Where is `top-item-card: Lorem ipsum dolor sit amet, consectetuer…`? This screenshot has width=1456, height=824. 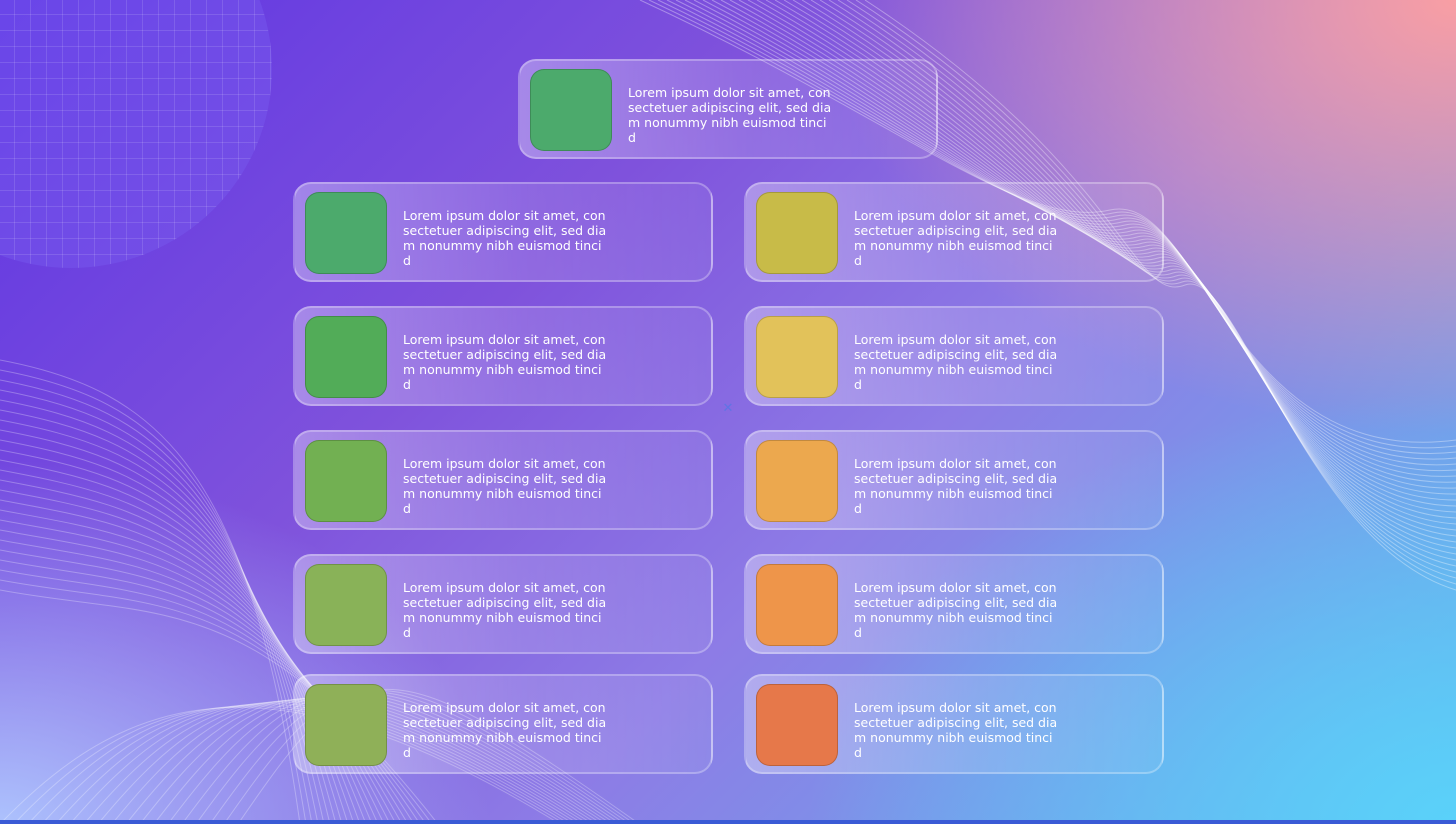 top-item-card: Lorem ipsum dolor sit amet, consectetuer… is located at coordinates (728, 109).